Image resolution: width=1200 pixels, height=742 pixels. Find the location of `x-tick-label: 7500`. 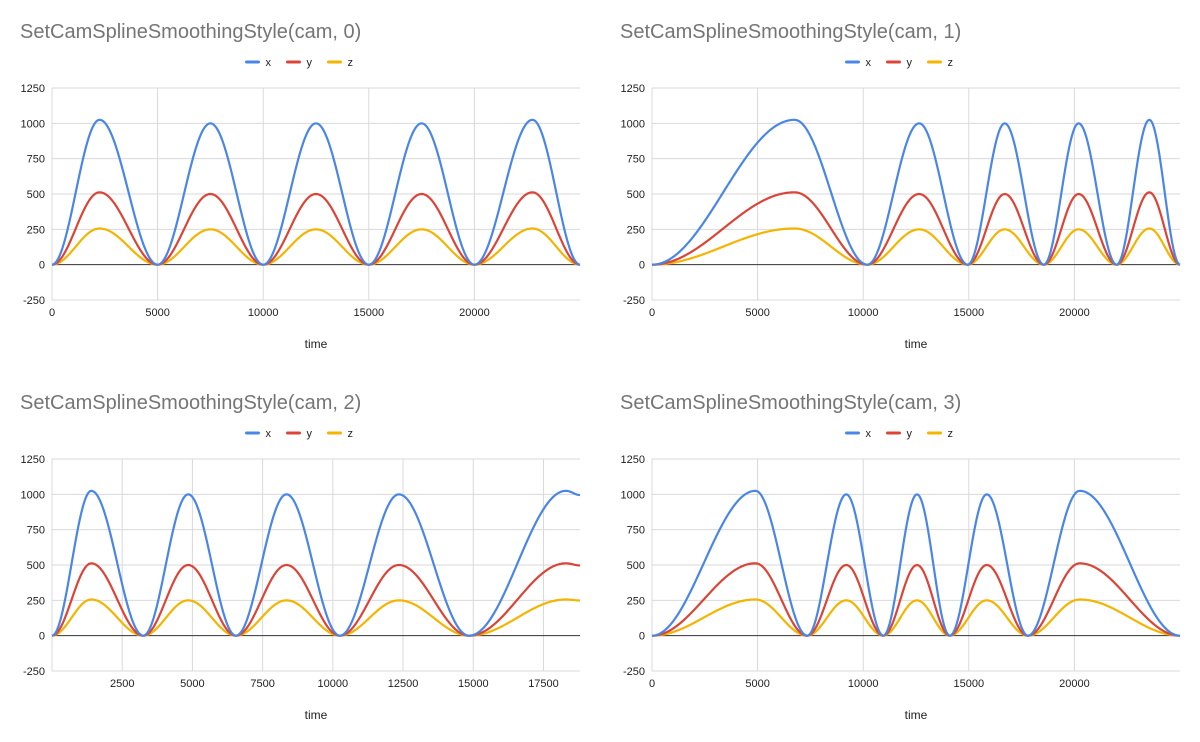

x-tick-label: 7500 is located at coordinates (262, 684).